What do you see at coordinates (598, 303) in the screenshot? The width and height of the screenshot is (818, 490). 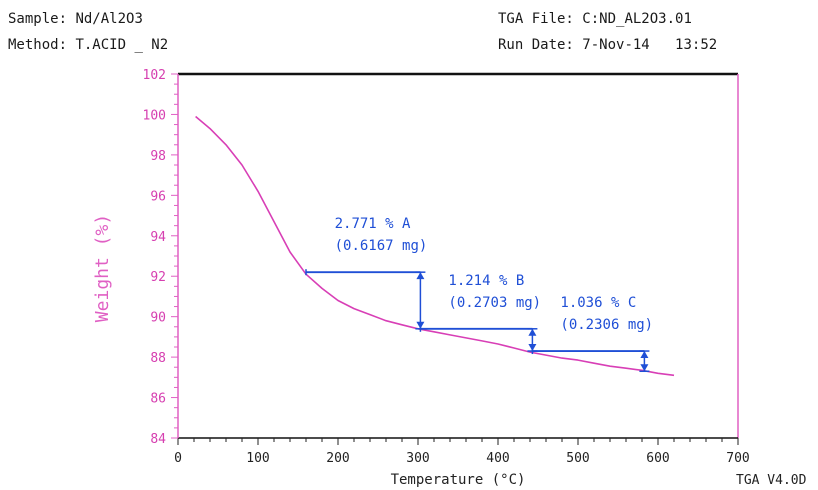 I see `step-percent-label: 1.036 % C` at bounding box center [598, 303].